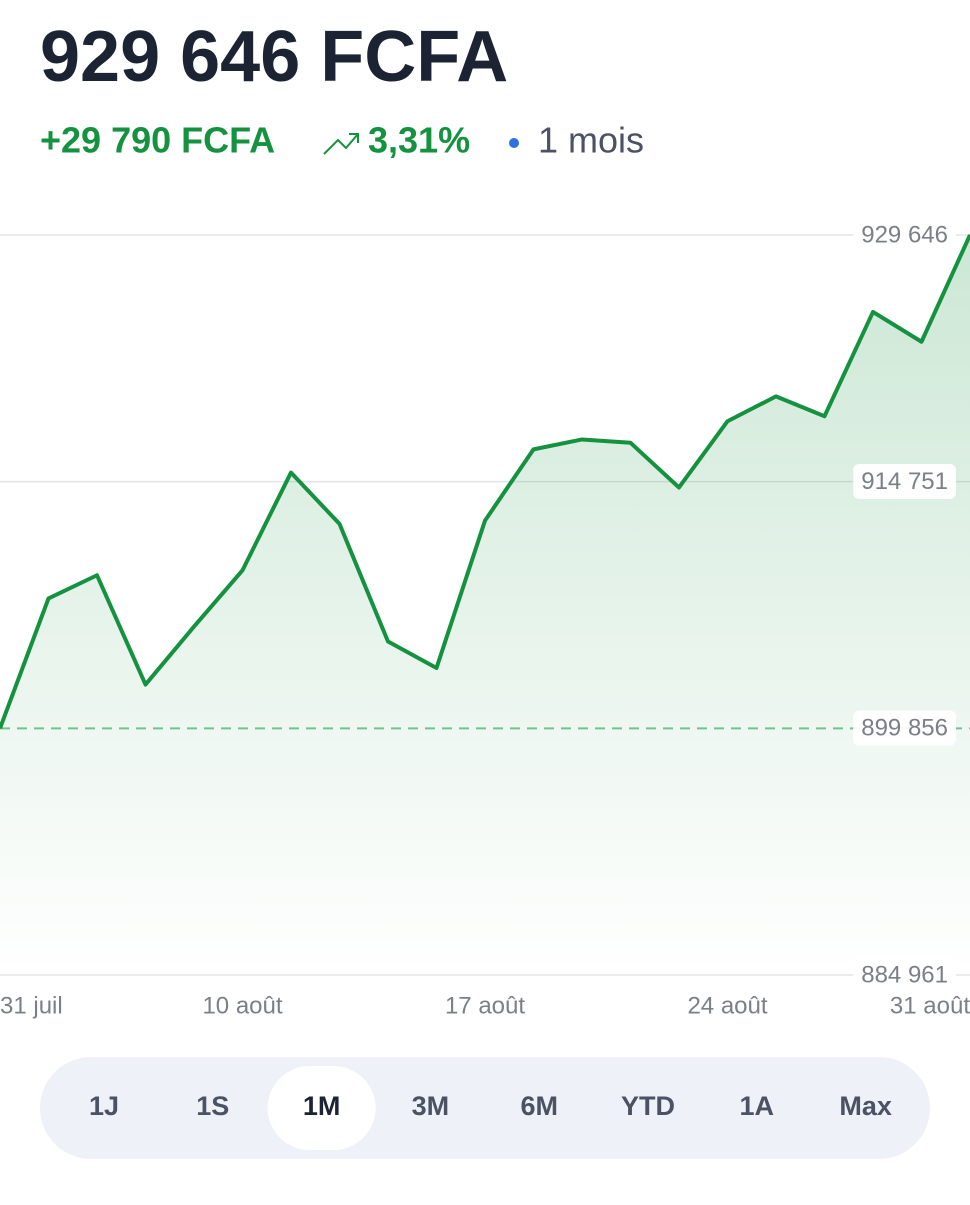  What do you see at coordinates (514, 143) in the screenshot?
I see `separator-dot` at bounding box center [514, 143].